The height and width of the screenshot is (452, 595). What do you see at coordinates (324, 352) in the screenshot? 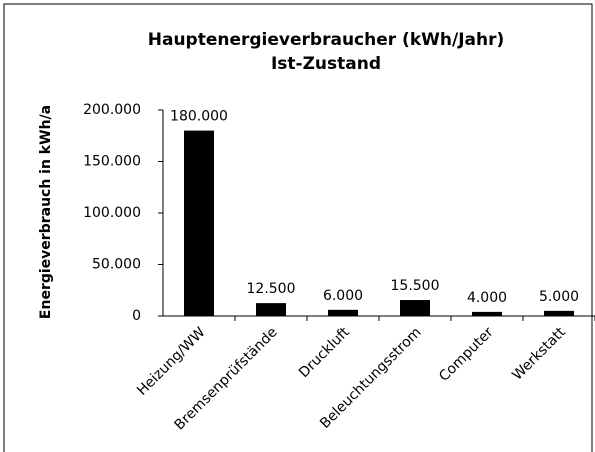
I see `x-tick-label: Druckluft` at bounding box center [324, 352].